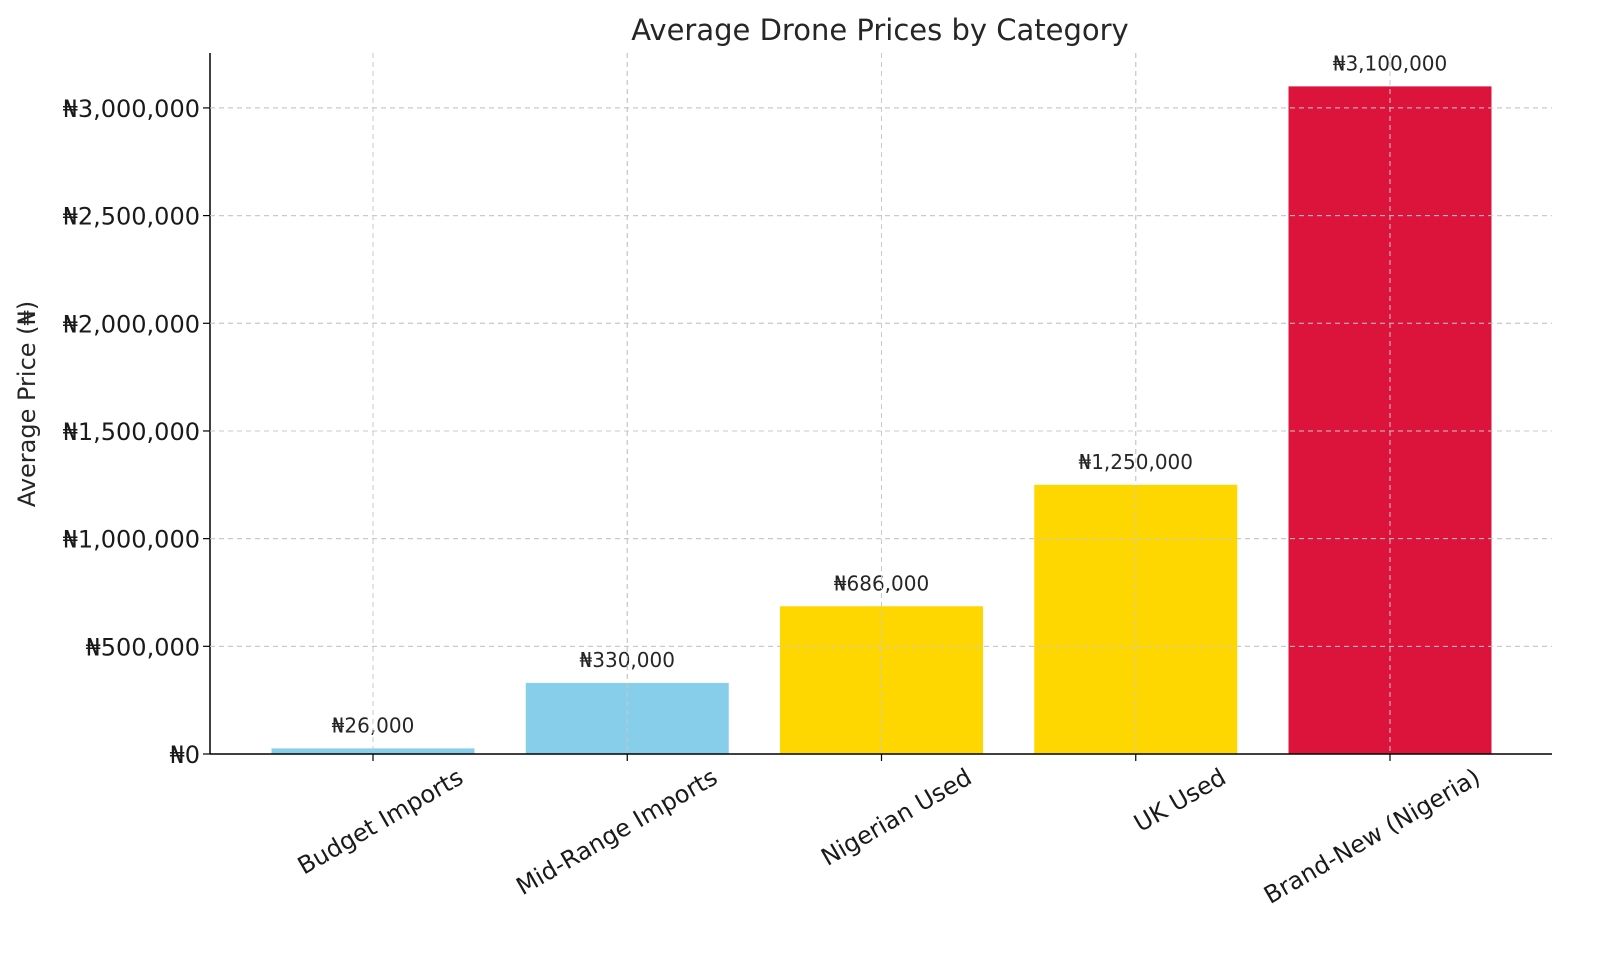 This screenshot has width=1600, height=954. What do you see at coordinates (896, 817) in the screenshot?
I see `x-tick-label: Nigerian Used` at bounding box center [896, 817].